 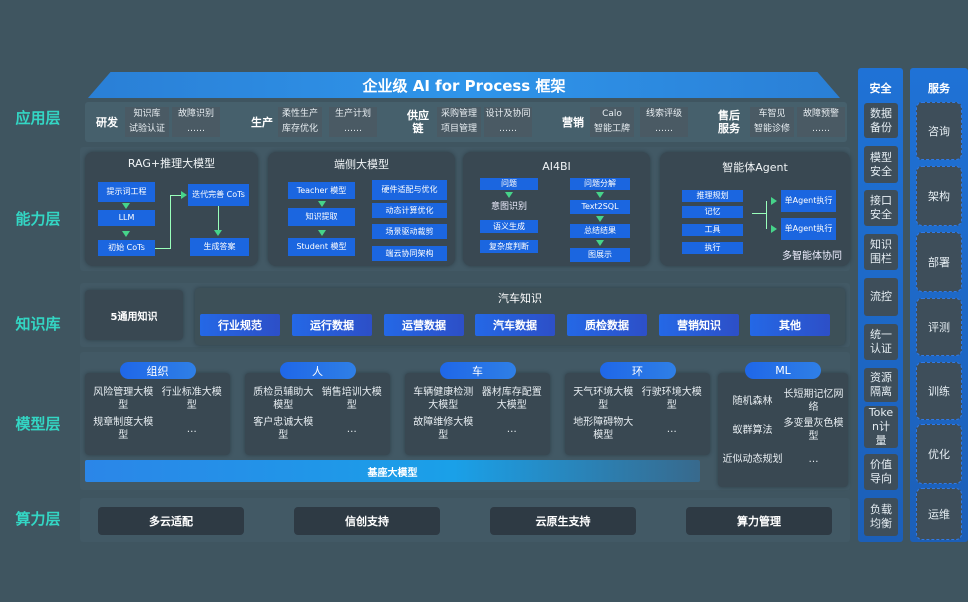 I want to click on ai4bi-title: AI4BI, so click(x=556, y=166).